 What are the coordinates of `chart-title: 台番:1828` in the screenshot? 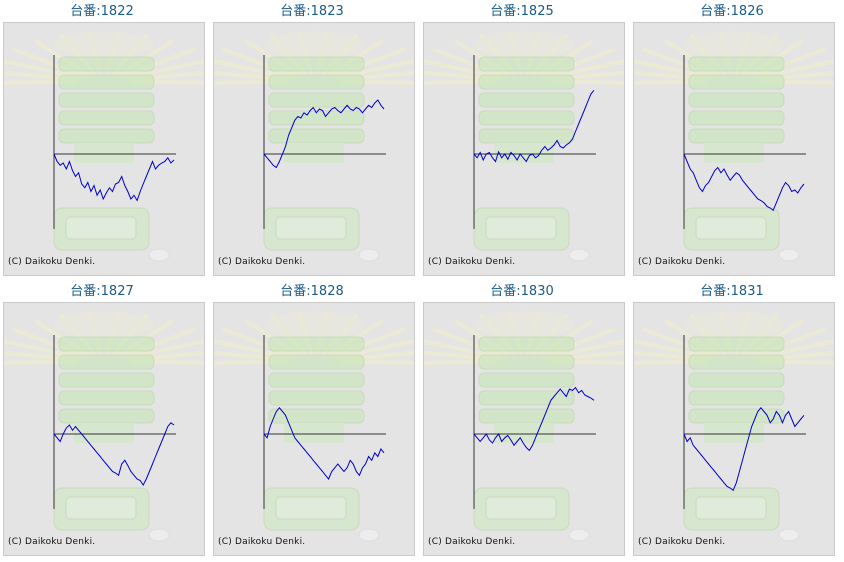 It's located at (312, 291).